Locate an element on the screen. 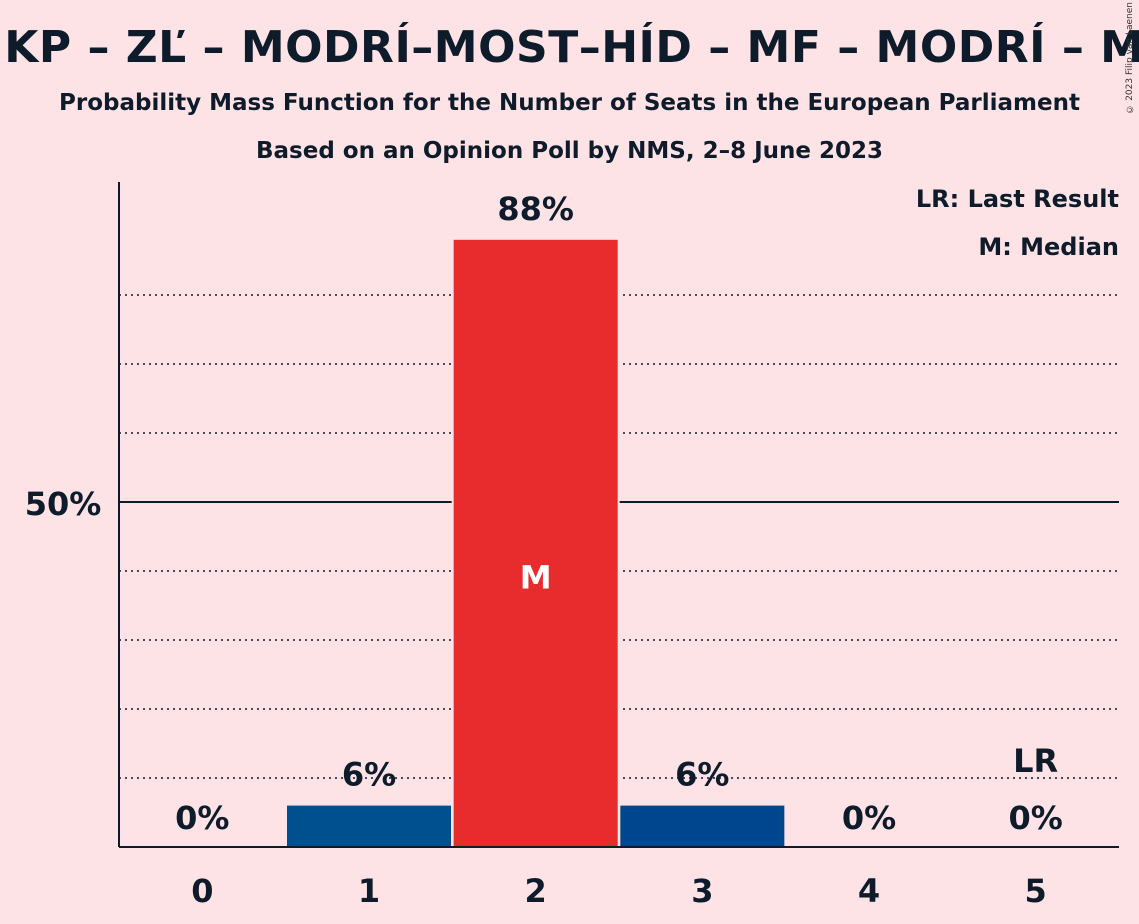  x-tick-label-5: 5 is located at coordinates (1036, 891).